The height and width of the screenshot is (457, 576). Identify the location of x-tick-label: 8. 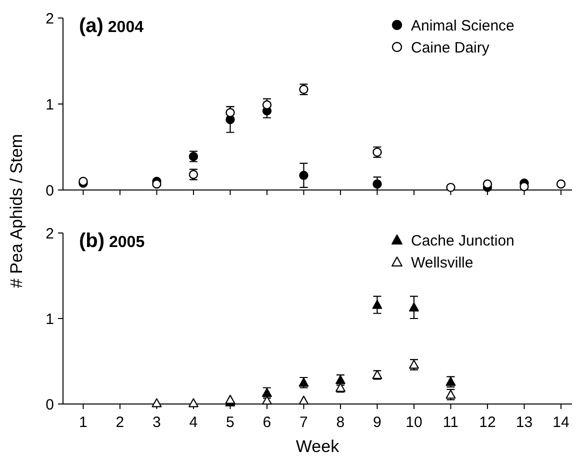
(340, 422).